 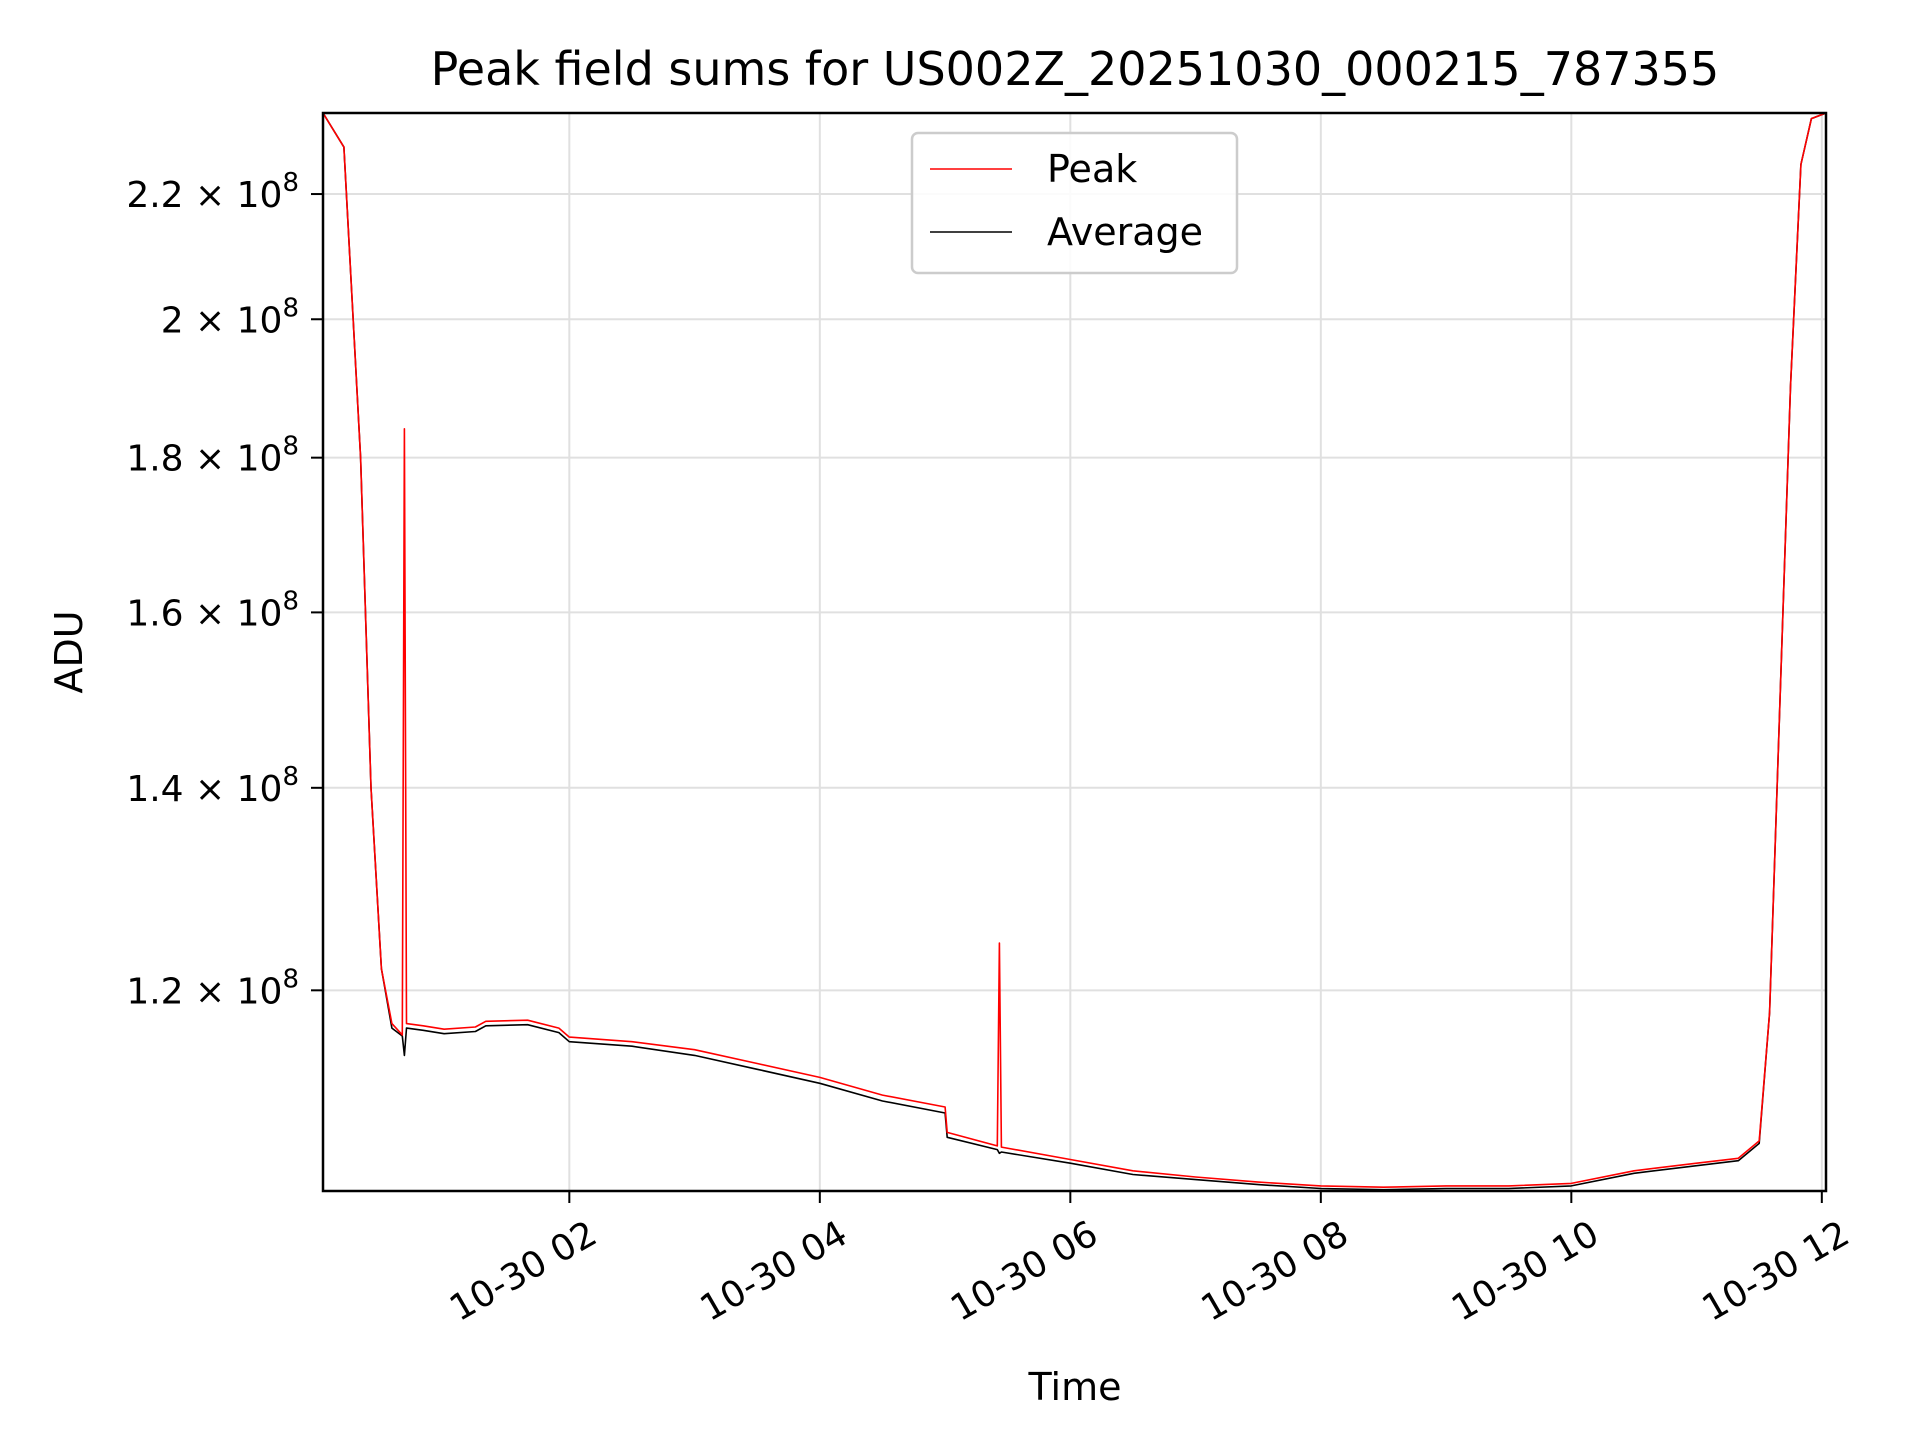 I want to click on legend-box, so click(x=1074, y=203).